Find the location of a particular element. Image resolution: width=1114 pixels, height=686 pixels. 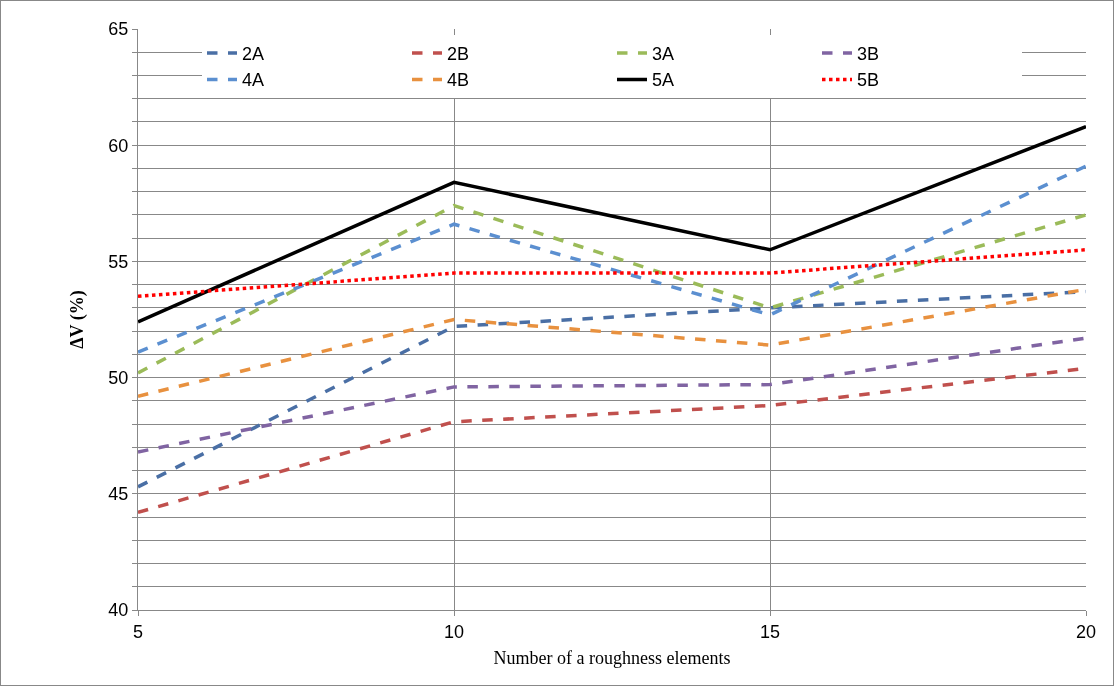

legend-label: 2B is located at coordinates (458, 54).